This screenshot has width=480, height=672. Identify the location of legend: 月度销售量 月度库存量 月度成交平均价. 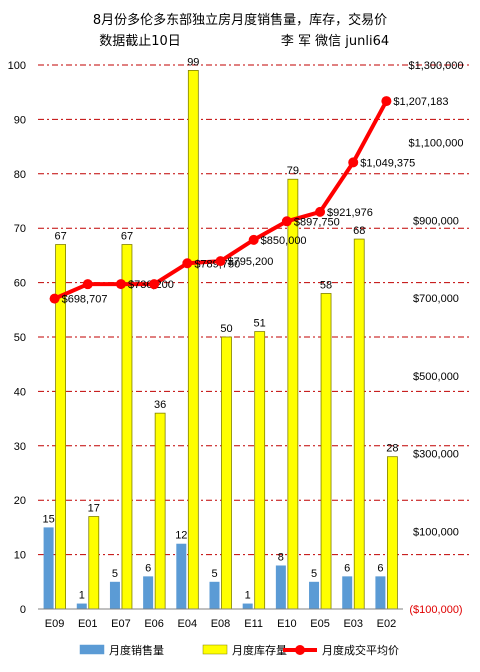
(239, 650).